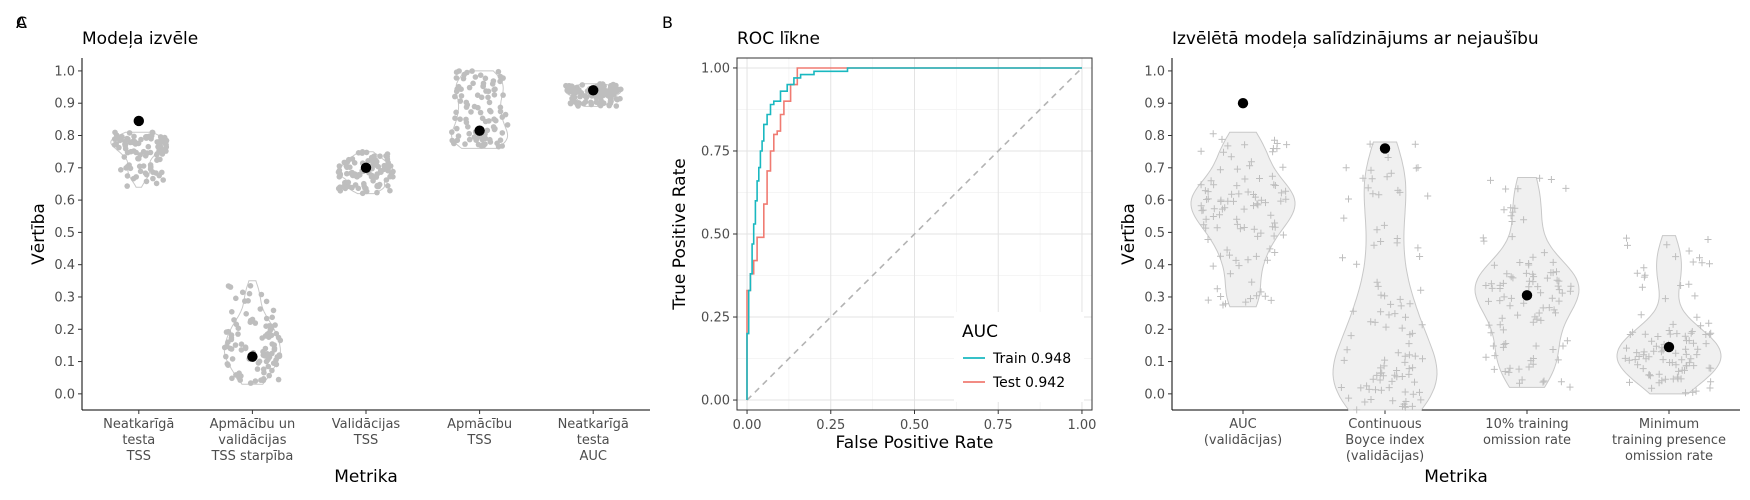  Describe the element at coordinates (915, 443) in the screenshot. I see `panel-b-x-axis-title: False Positive Rate` at that location.